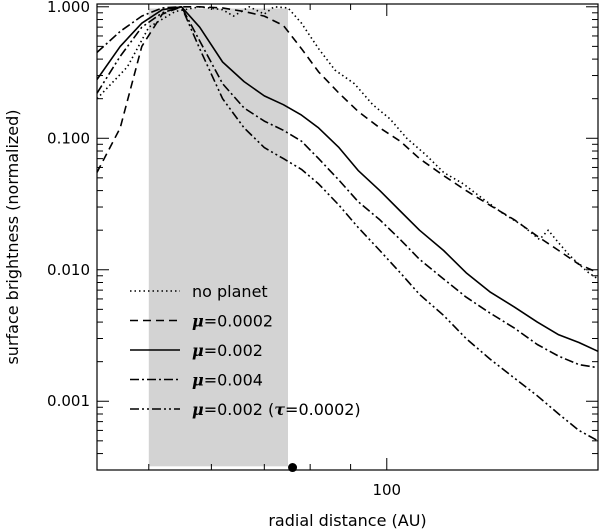 The width and height of the screenshot is (600, 531). I want to click on y-axis-label: surface brightness (normalized), so click(12, 236).